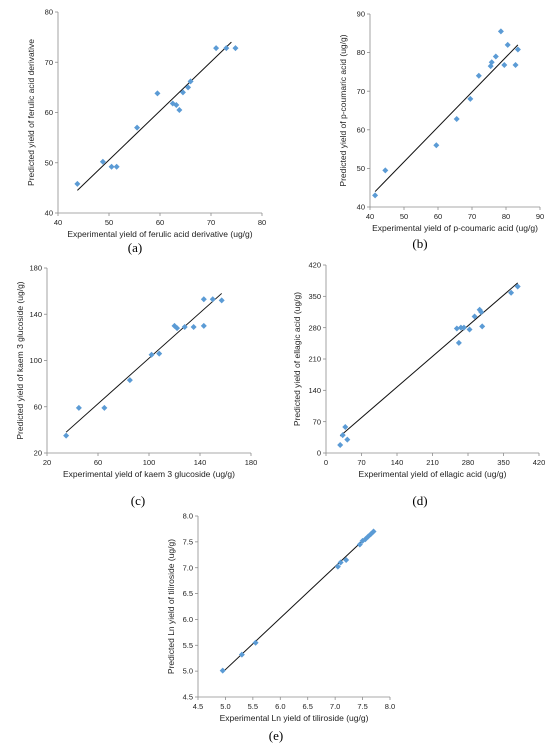 The image size is (550, 750). Describe the element at coordinates (188, 567) in the screenshot. I see `y-tick-label: 7.0` at that location.